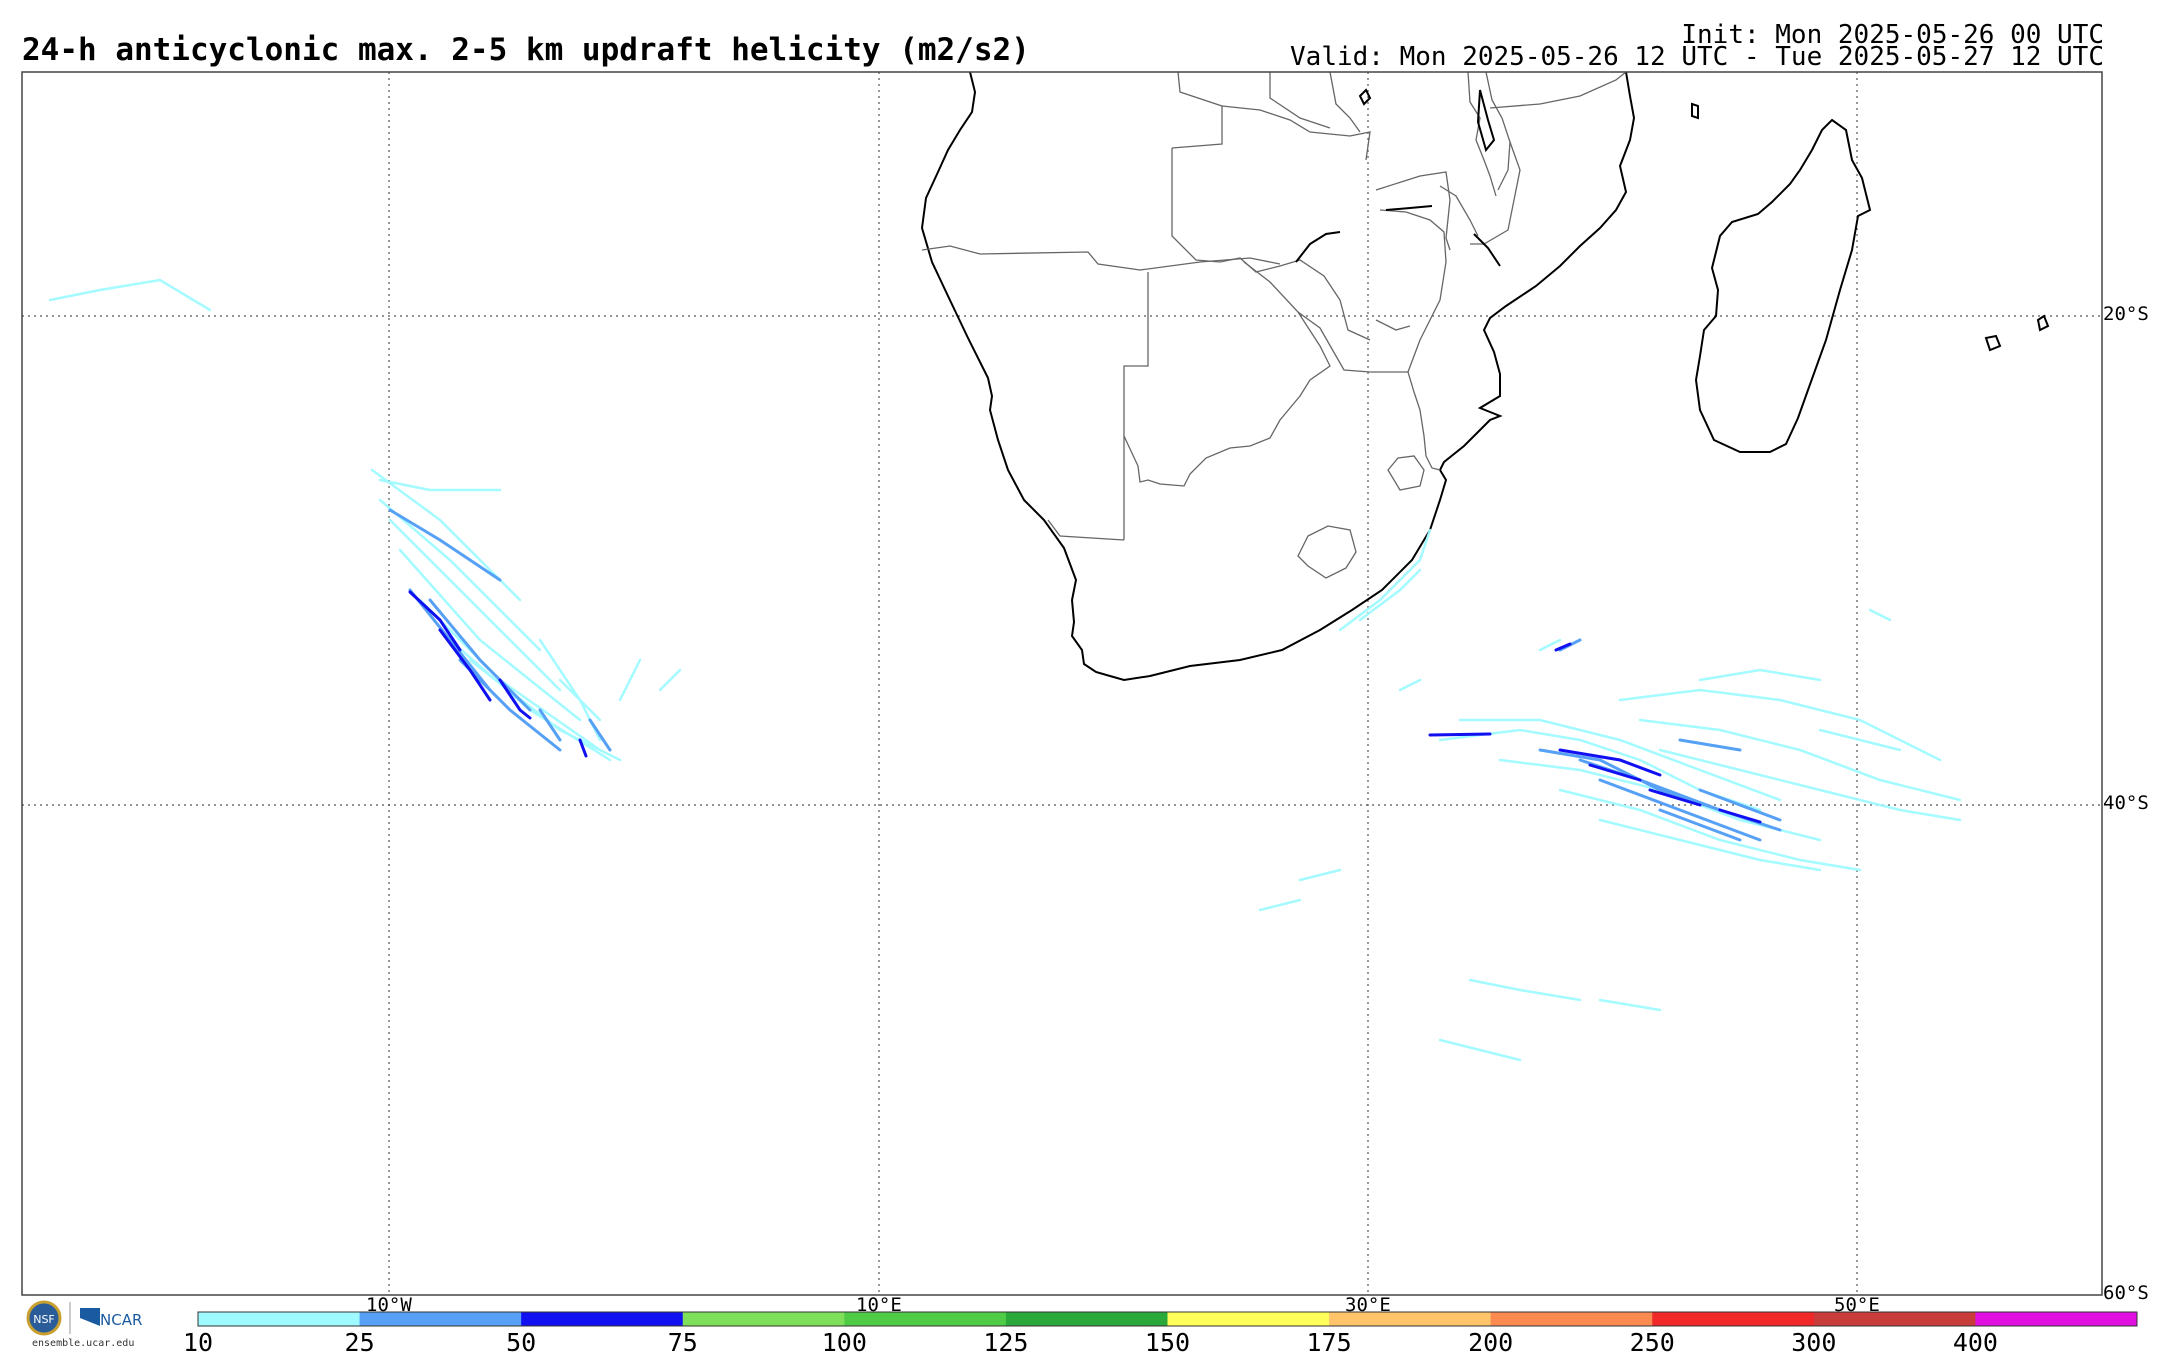 This screenshot has height=1357, width=2160. I want to click on lat-label: 40°S, so click(2126, 803).